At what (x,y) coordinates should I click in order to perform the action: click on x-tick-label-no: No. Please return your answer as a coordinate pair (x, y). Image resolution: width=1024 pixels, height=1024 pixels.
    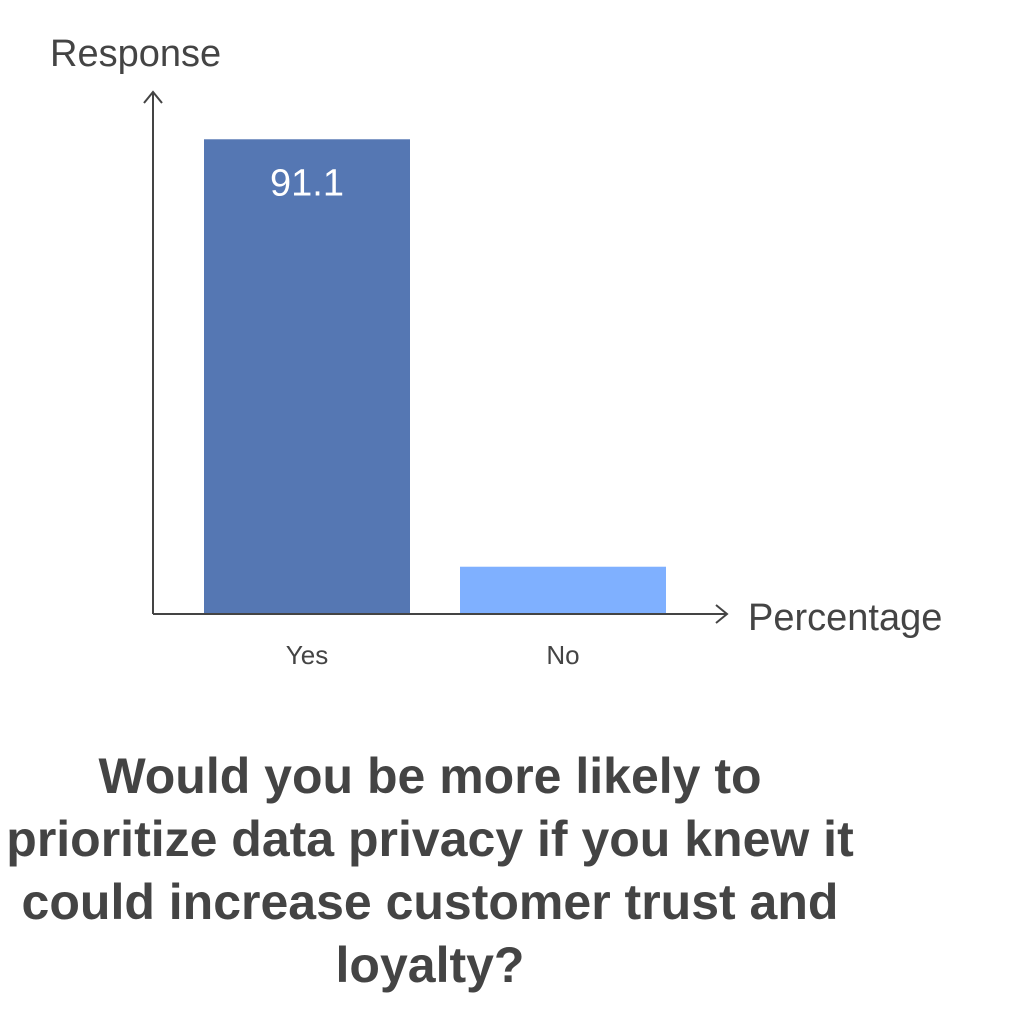
    Looking at the image, I should click on (562, 655).